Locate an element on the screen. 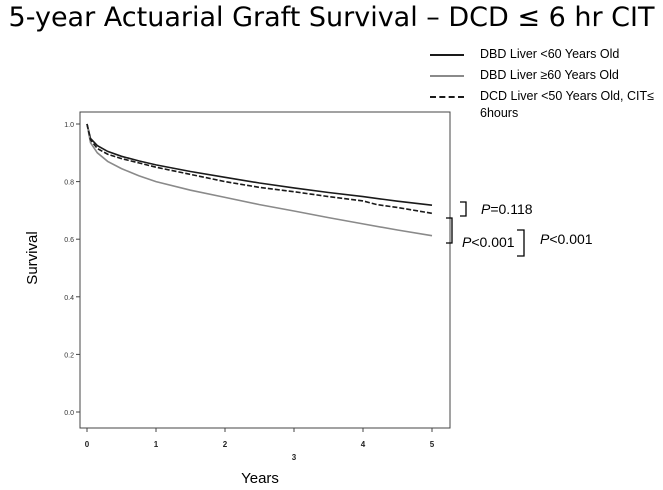 The image size is (663, 490). y-tick-label-4: 0.8 is located at coordinates (69, 183).